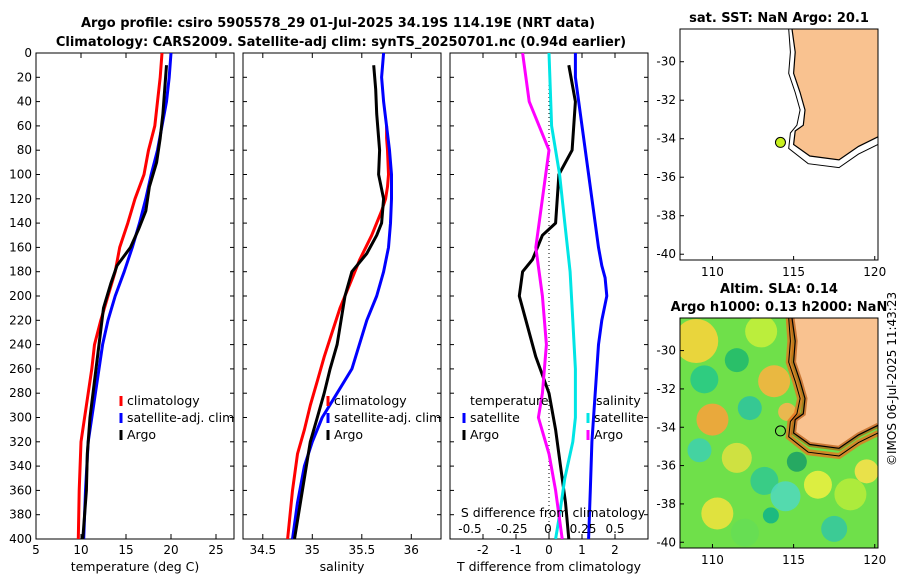 Image resolution: width=900 pixels, height=580 pixels. What do you see at coordinates (20, 272) in the screenshot?
I see `depth-tick-label: 180` at bounding box center [20, 272].